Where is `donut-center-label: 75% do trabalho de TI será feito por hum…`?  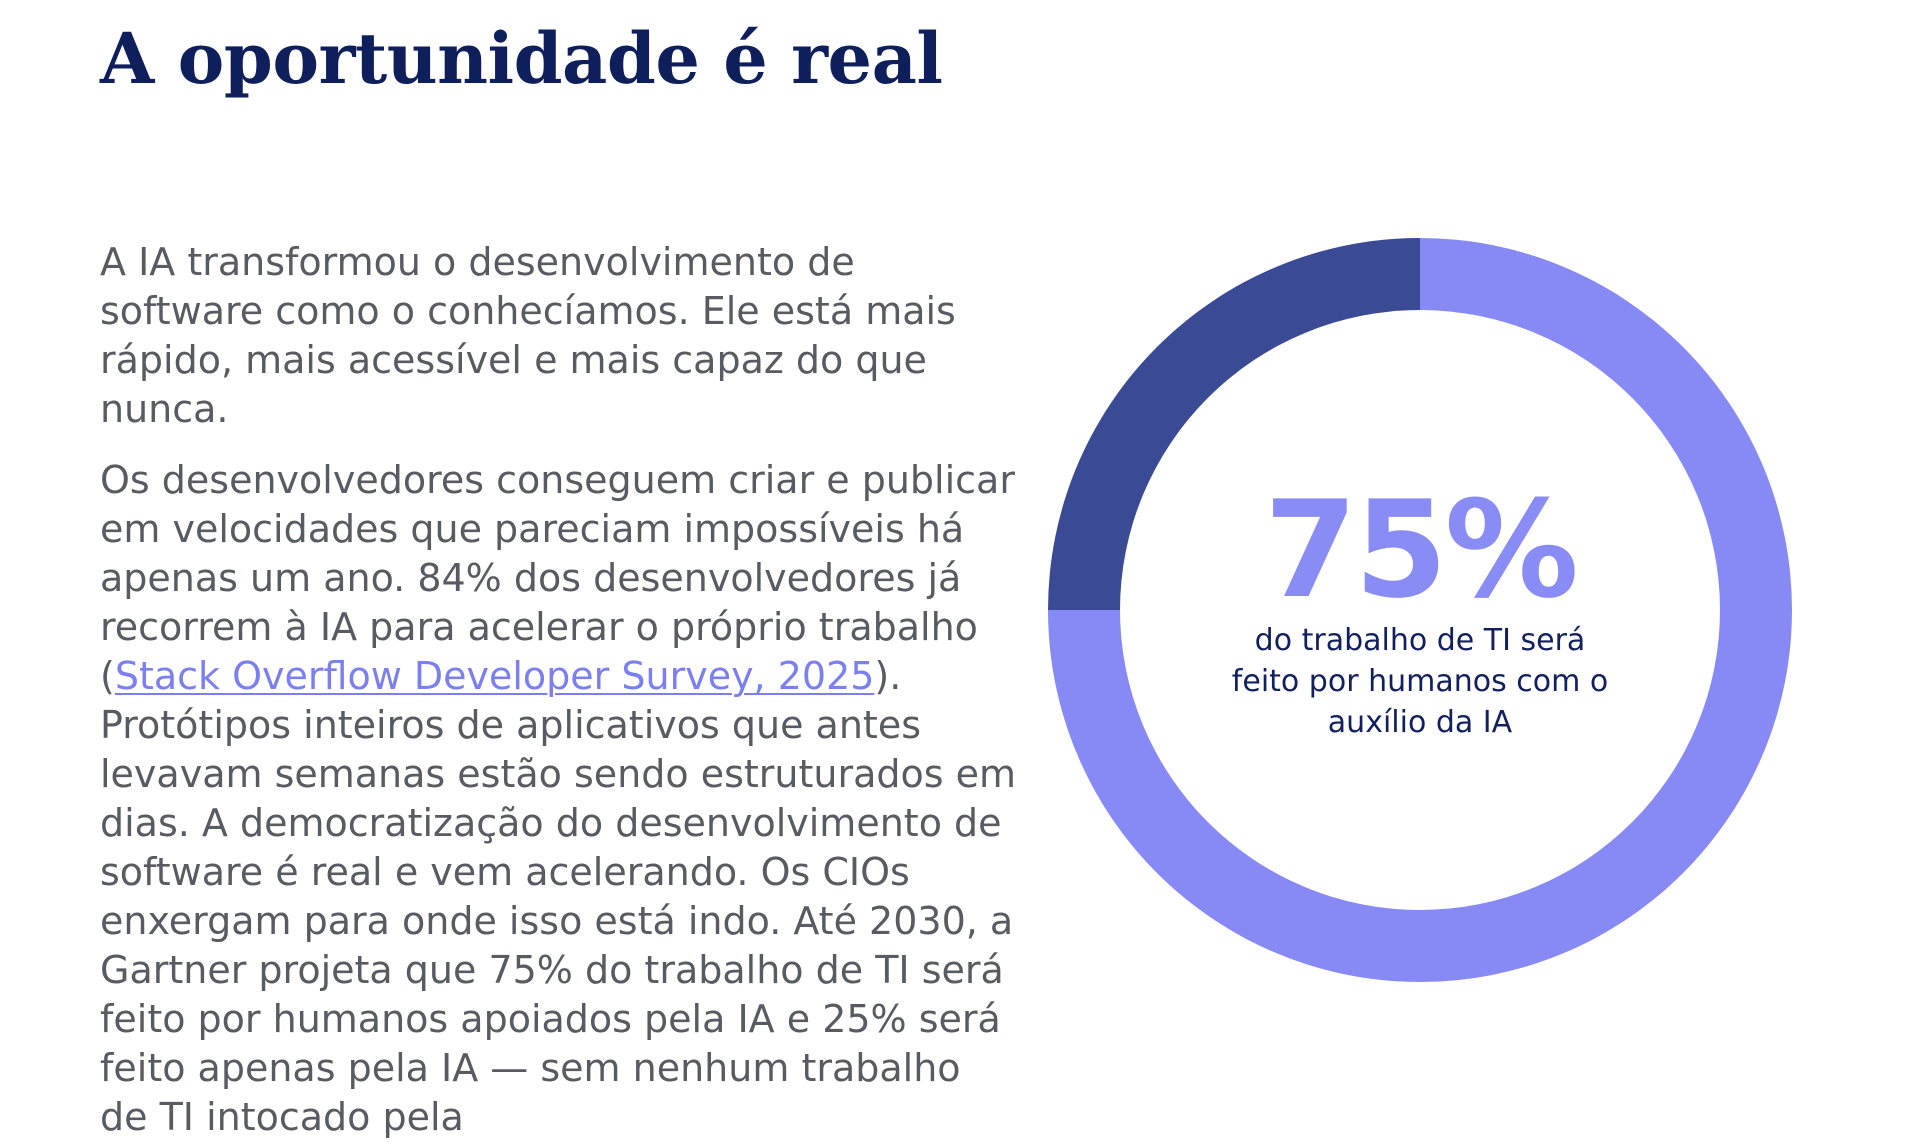
donut-center-label: 75% do trabalho de TI será feito por hum… is located at coordinates (1420, 611).